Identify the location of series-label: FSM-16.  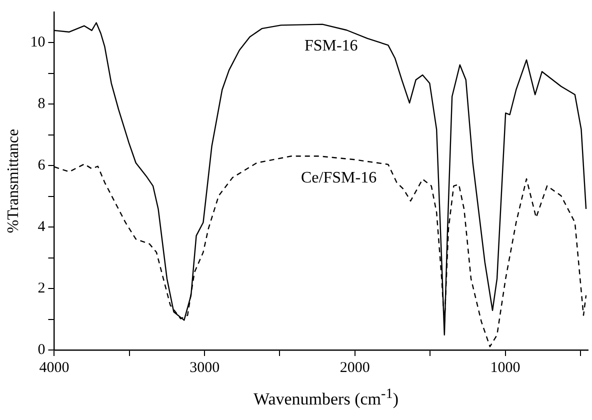
(331, 45).